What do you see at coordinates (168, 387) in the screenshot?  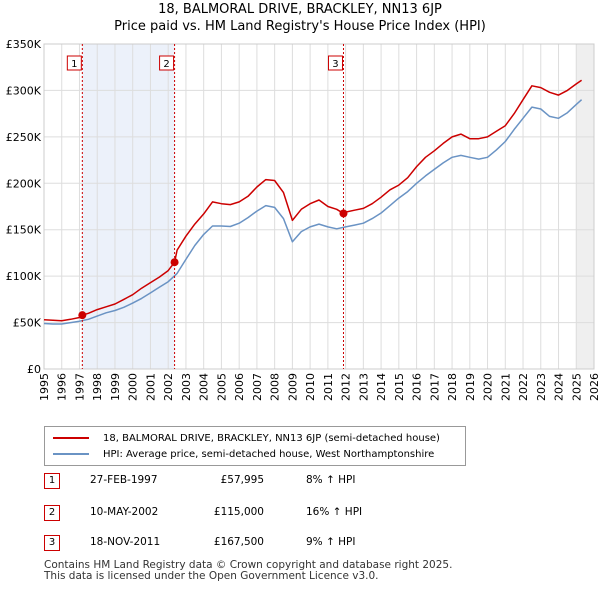 I see `x-tick-label: 2002` at bounding box center [168, 387].